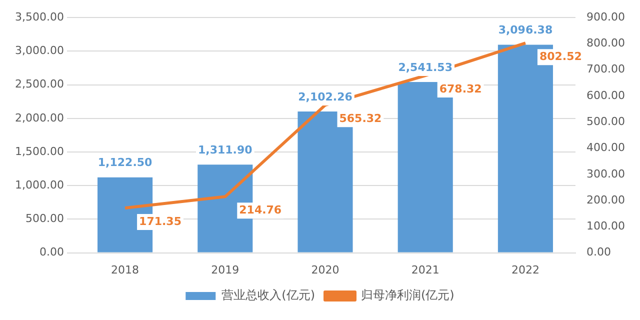 This screenshot has width=640, height=320. Describe the element at coordinates (44, 219) in the screenshot. I see `y-tick-label: 500.00` at that location.